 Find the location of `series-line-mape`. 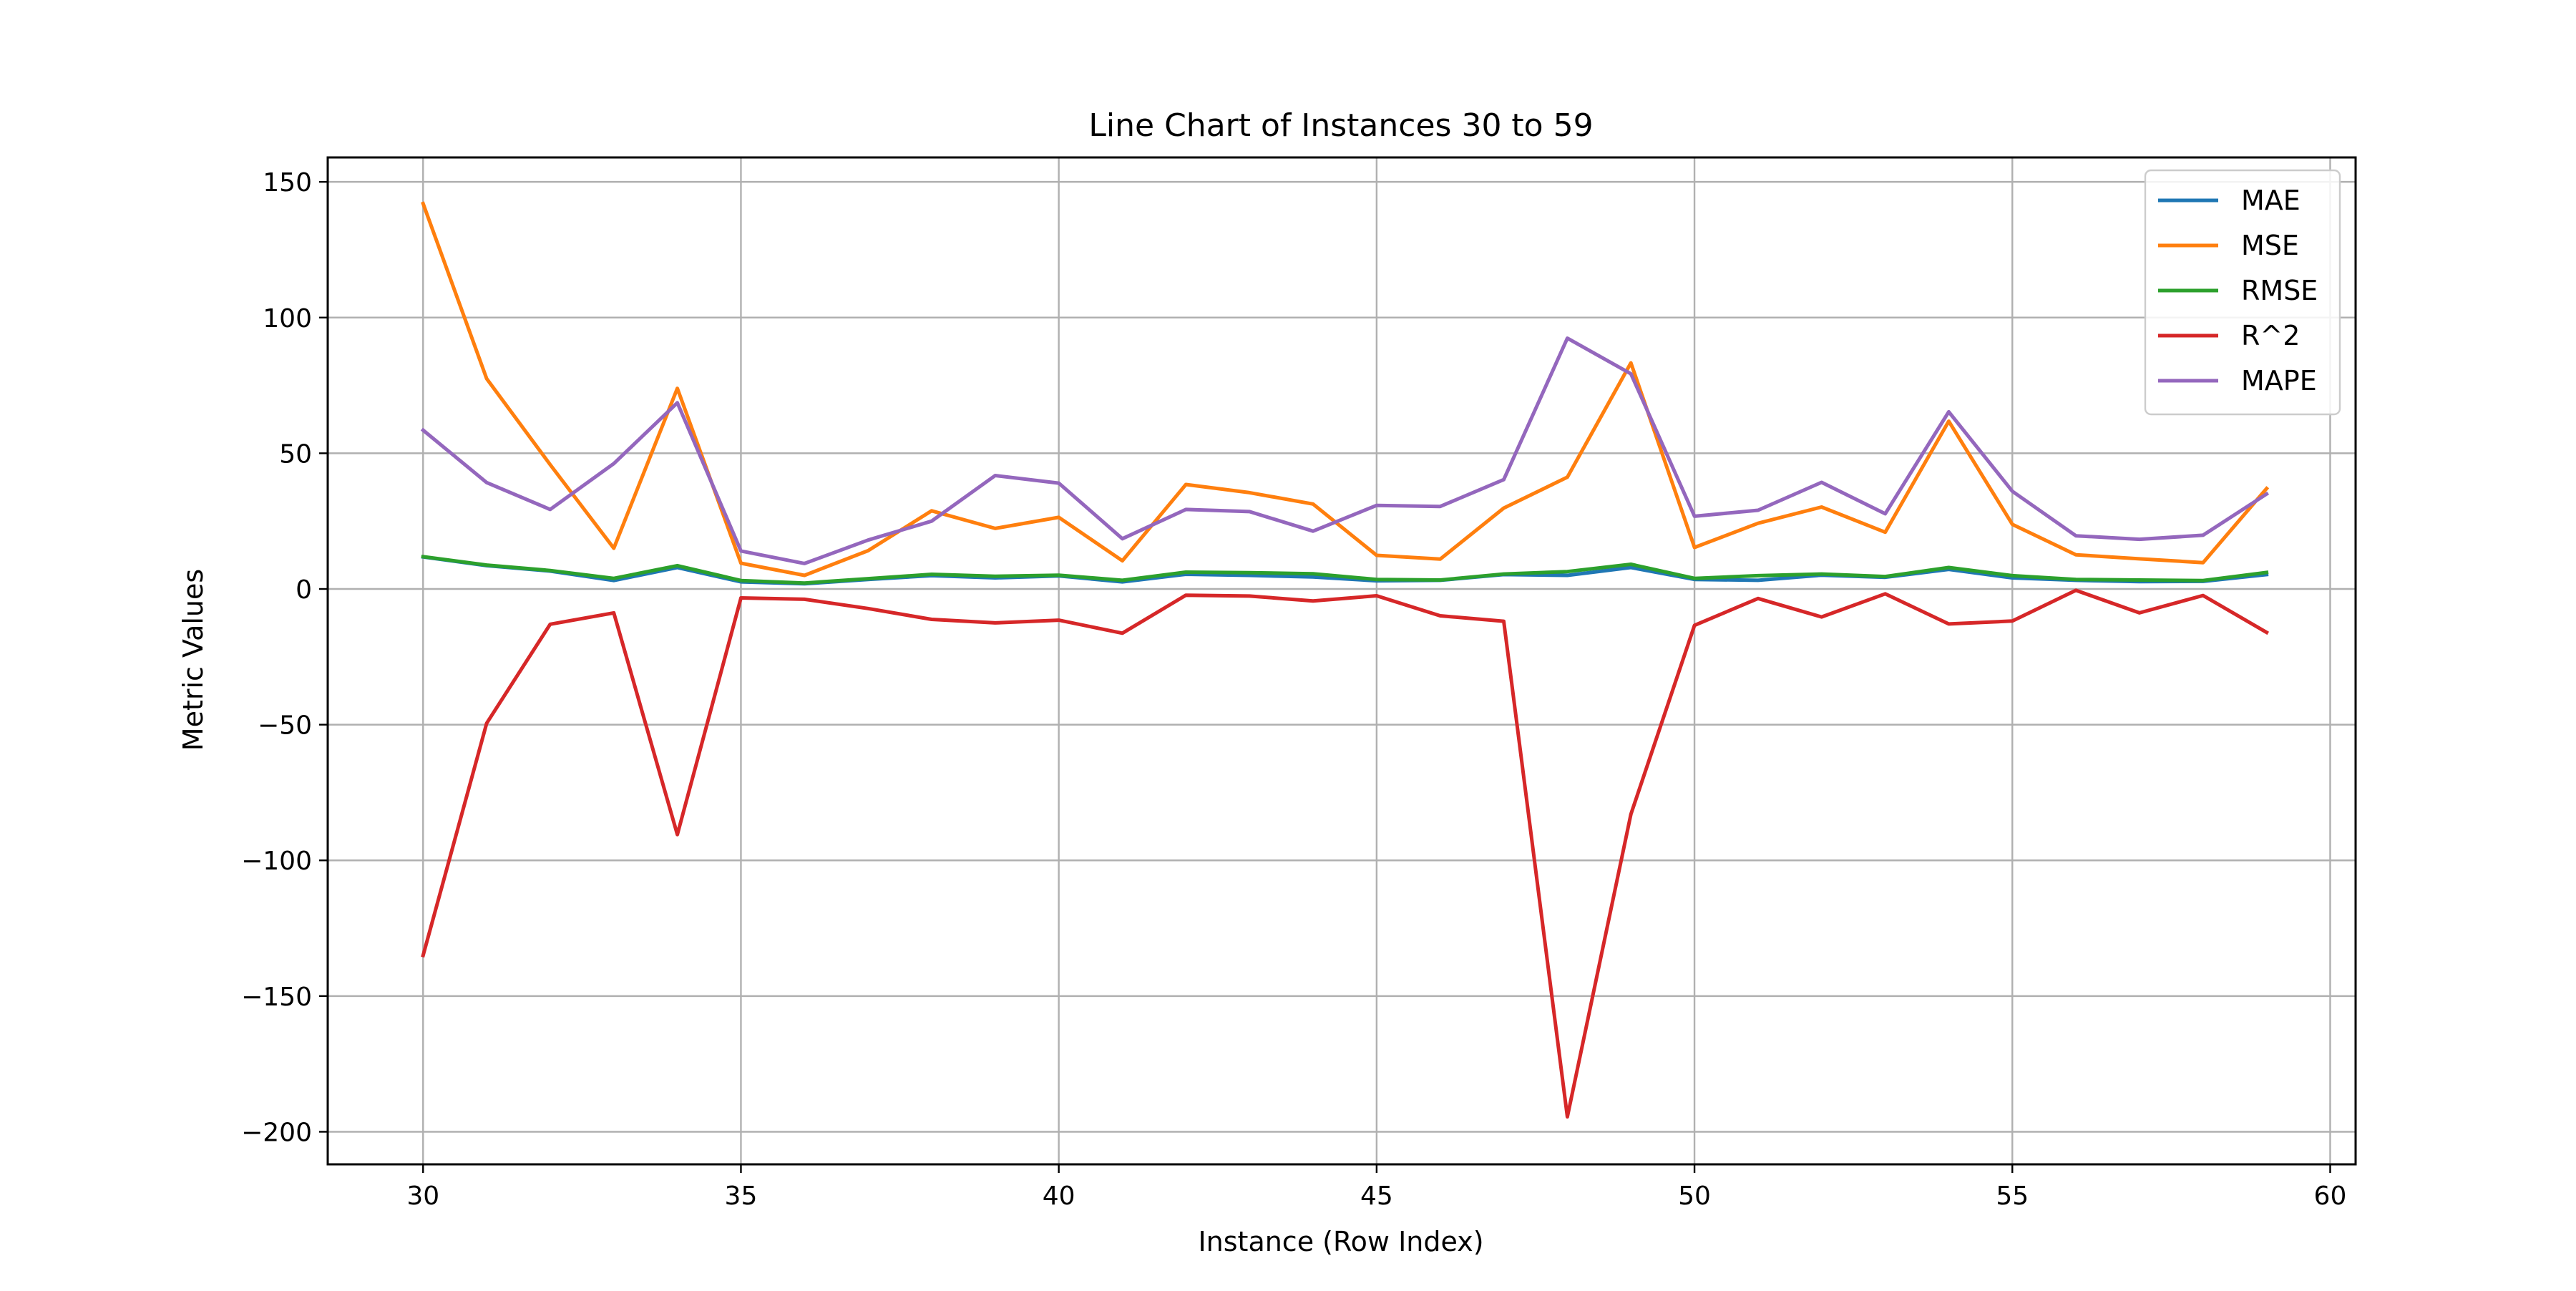

series-line-mape is located at coordinates (1345, 450).